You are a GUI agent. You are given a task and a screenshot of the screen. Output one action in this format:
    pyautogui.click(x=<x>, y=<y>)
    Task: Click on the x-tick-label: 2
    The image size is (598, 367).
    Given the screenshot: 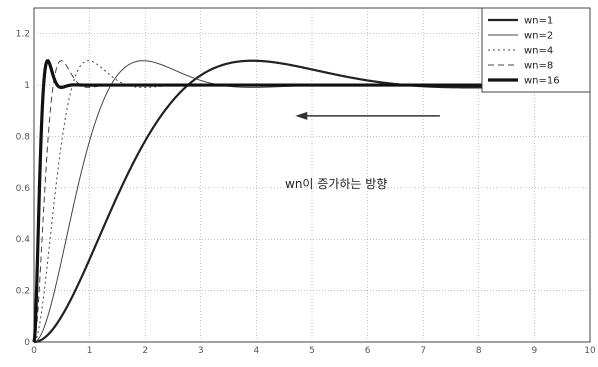 What is the action you would take?
    pyautogui.click(x=145, y=351)
    